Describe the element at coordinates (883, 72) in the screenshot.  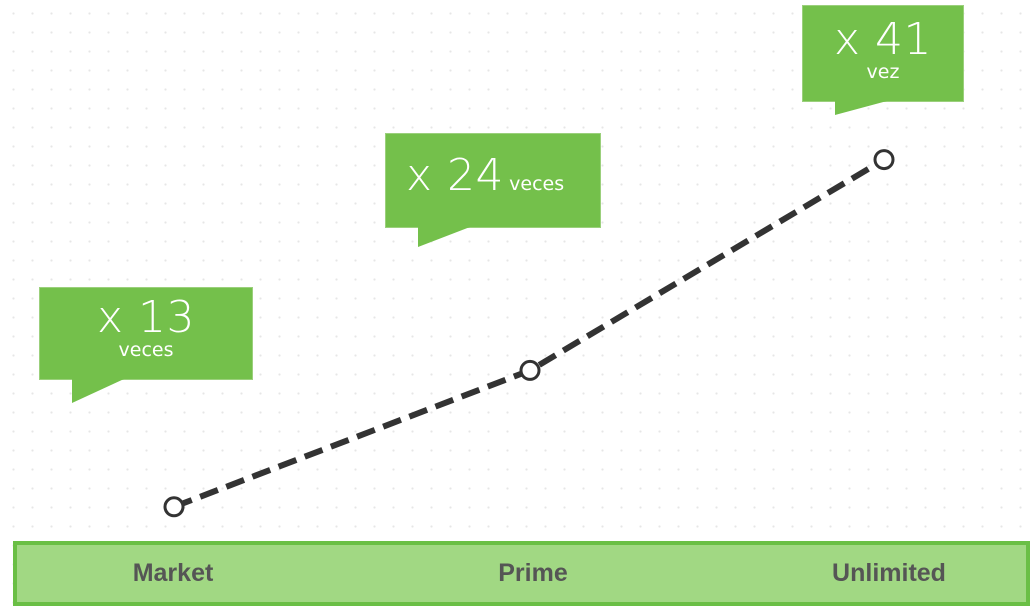
I see `data-label-unit: vez` at that location.